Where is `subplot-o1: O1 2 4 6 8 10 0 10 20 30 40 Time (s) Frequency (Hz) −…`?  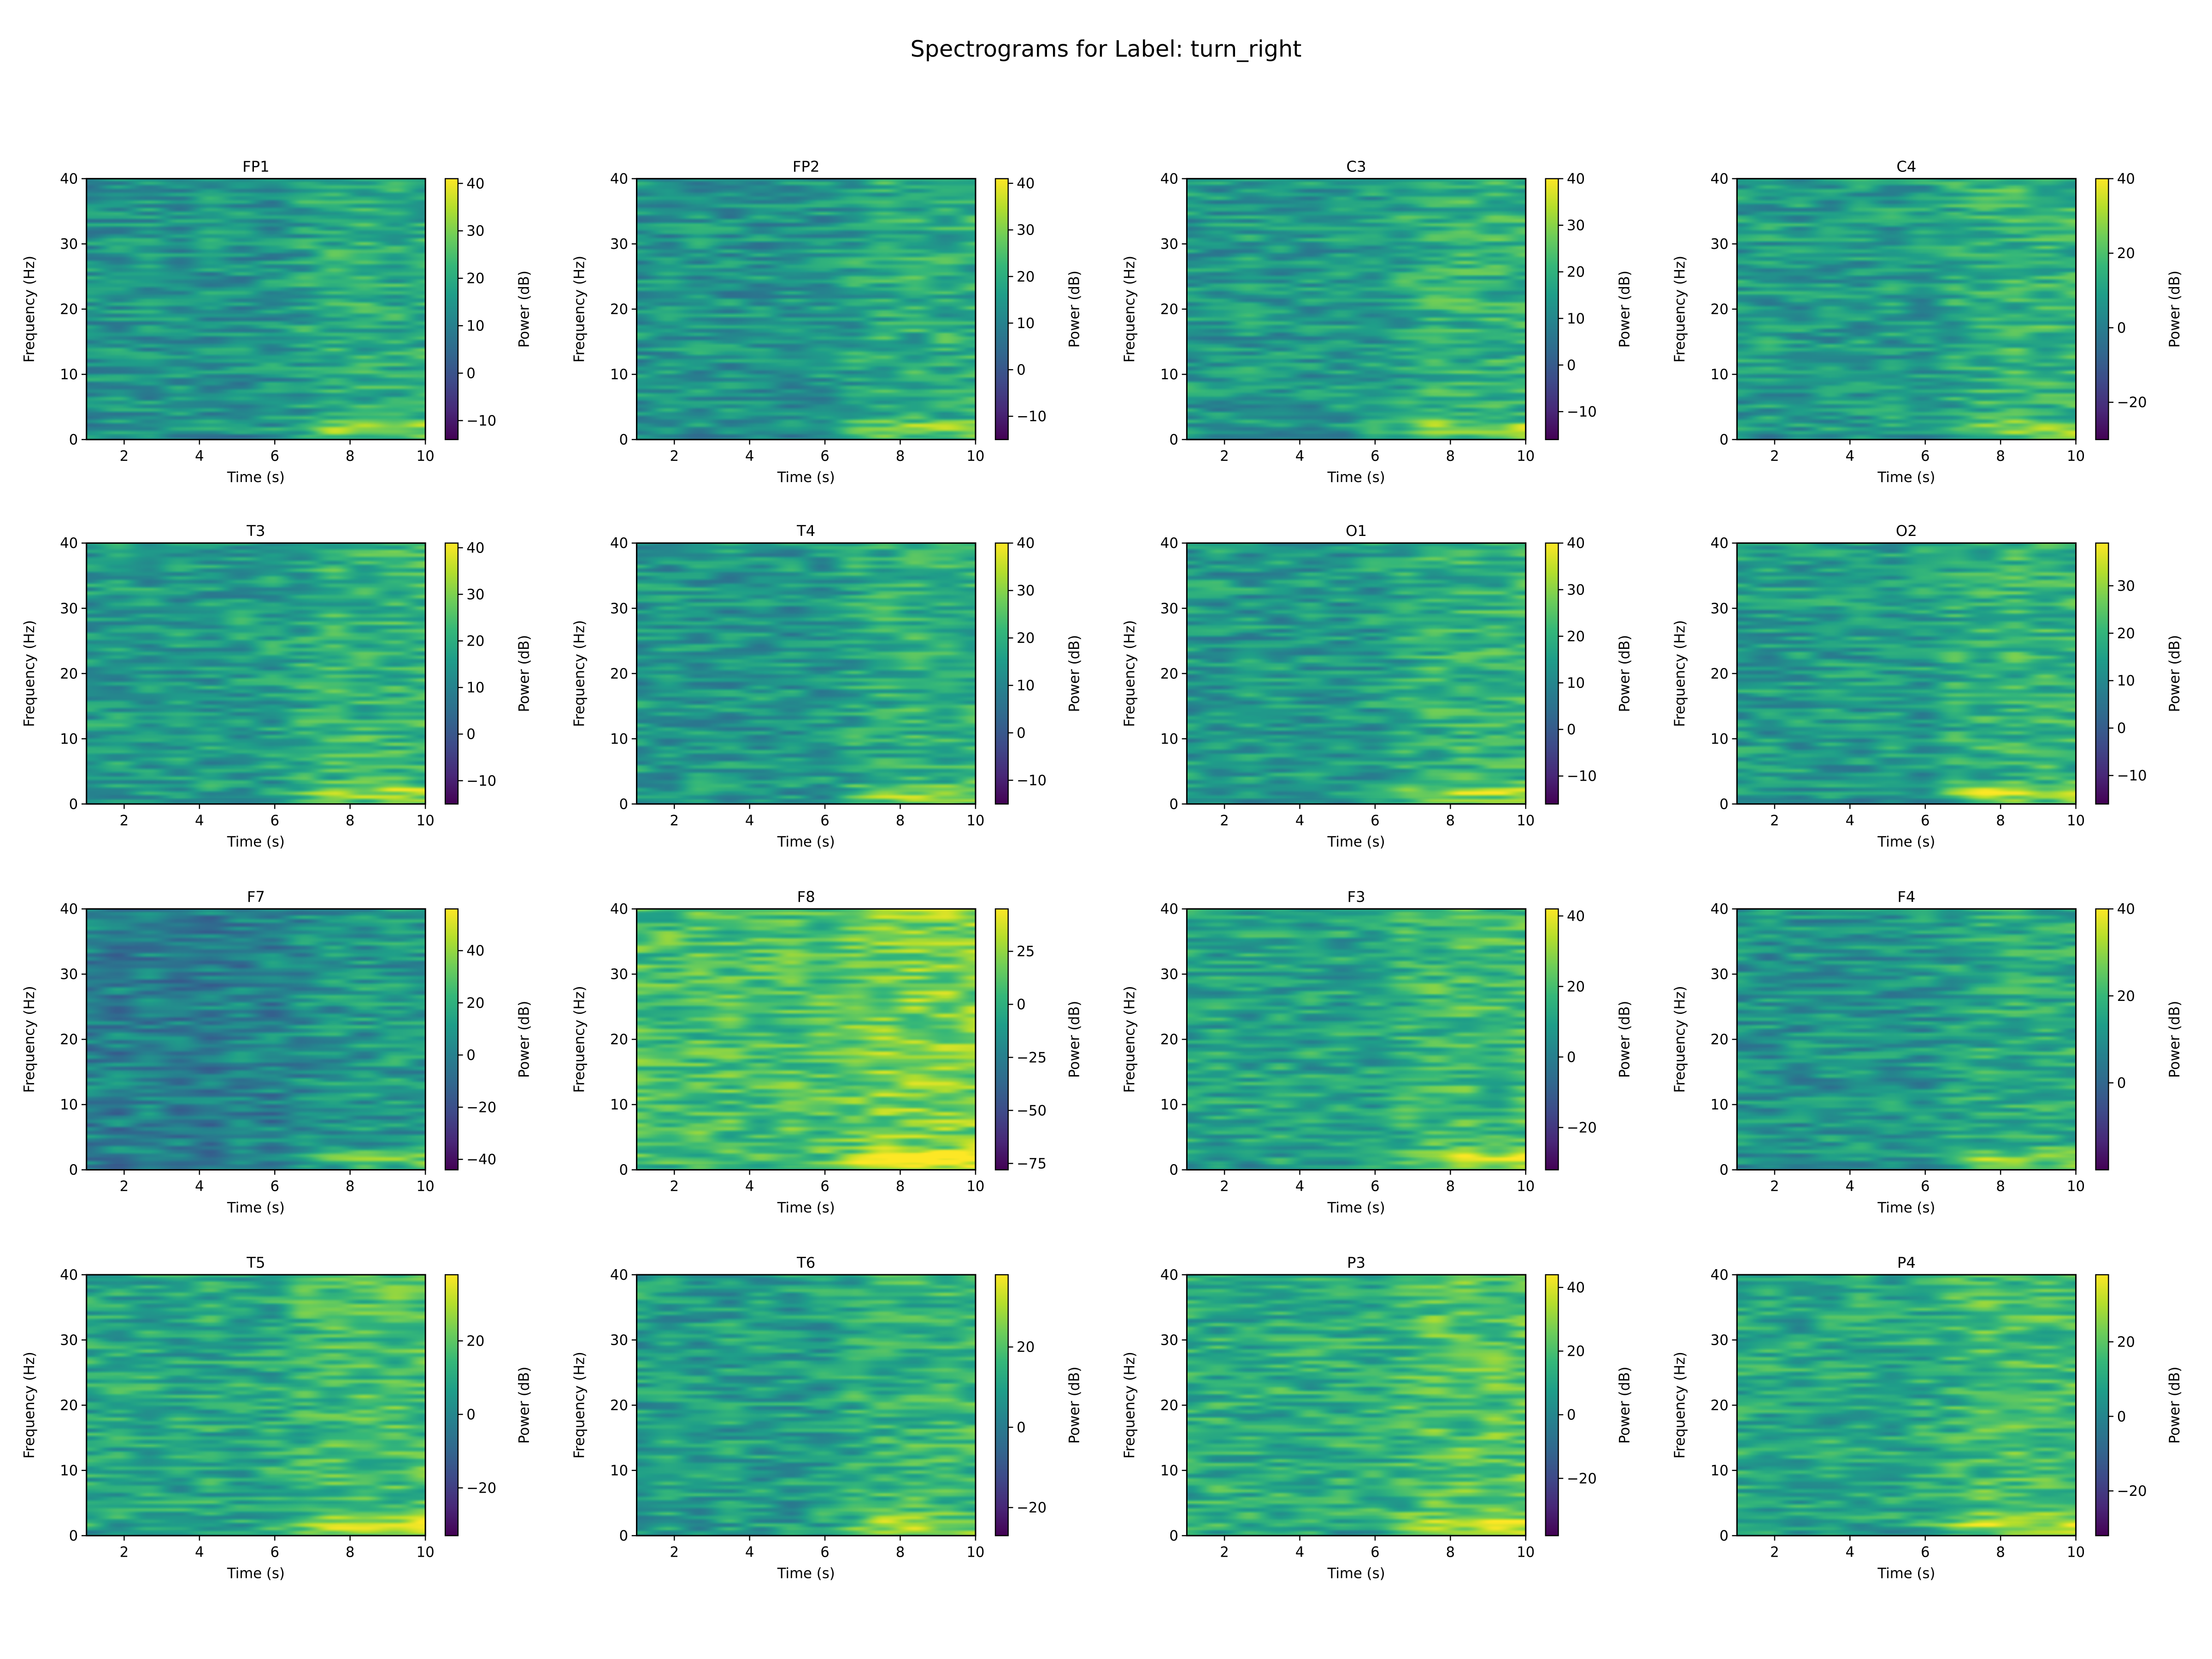
subplot-o1: O1 2 4 6 8 10 0 10 20 30 40 Time (s) Frequency (Hz) −… is located at coordinates (1377, 686).